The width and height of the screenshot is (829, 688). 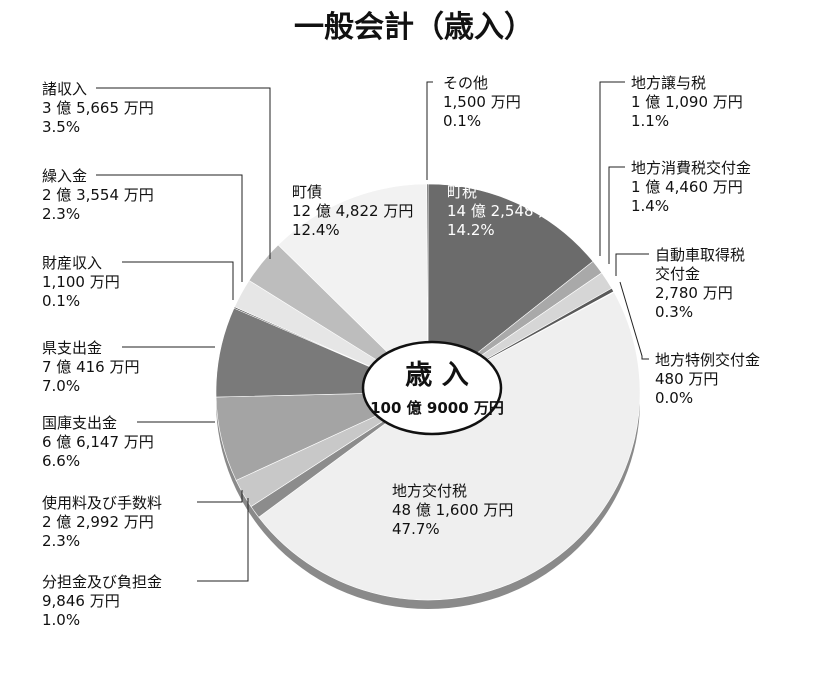 What do you see at coordinates (507, 211) in the screenshot?
I see `slice-label-amount: 14 億 2,548 万円` at bounding box center [507, 211].